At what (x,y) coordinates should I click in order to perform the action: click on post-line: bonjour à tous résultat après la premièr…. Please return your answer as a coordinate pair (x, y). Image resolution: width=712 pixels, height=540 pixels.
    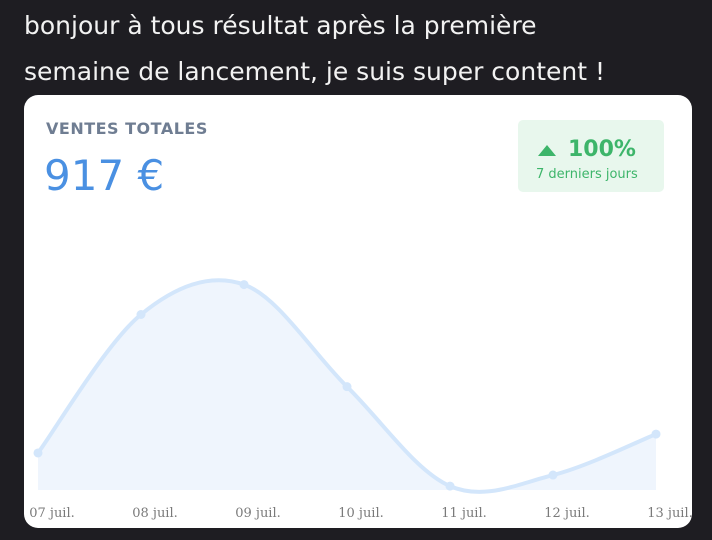
    Looking at the image, I should click on (280, 25).